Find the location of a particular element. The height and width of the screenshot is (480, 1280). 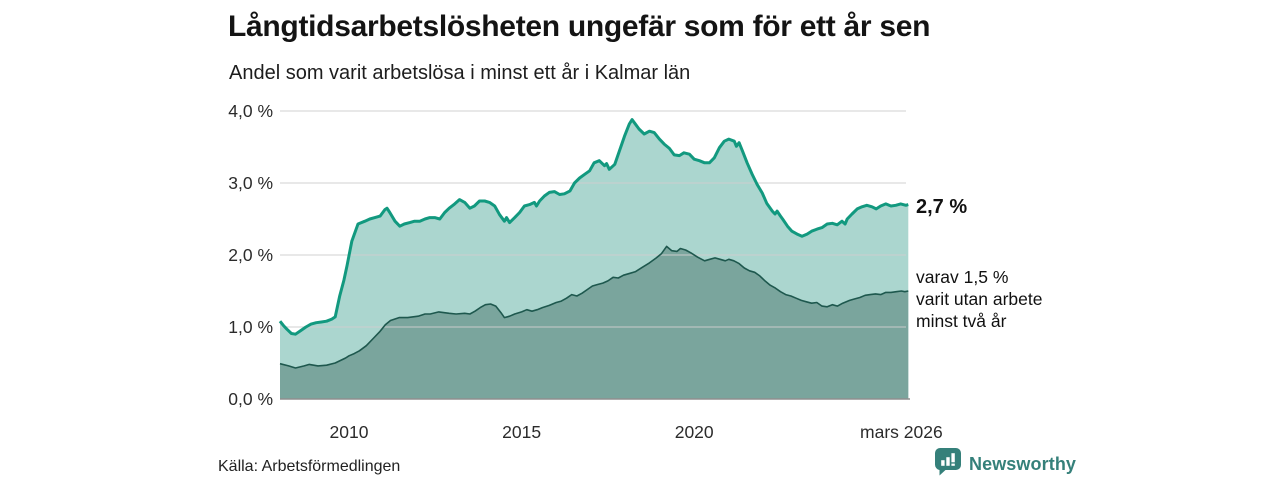

x-axis-tick-label: 2020 is located at coordinates (694, 432).